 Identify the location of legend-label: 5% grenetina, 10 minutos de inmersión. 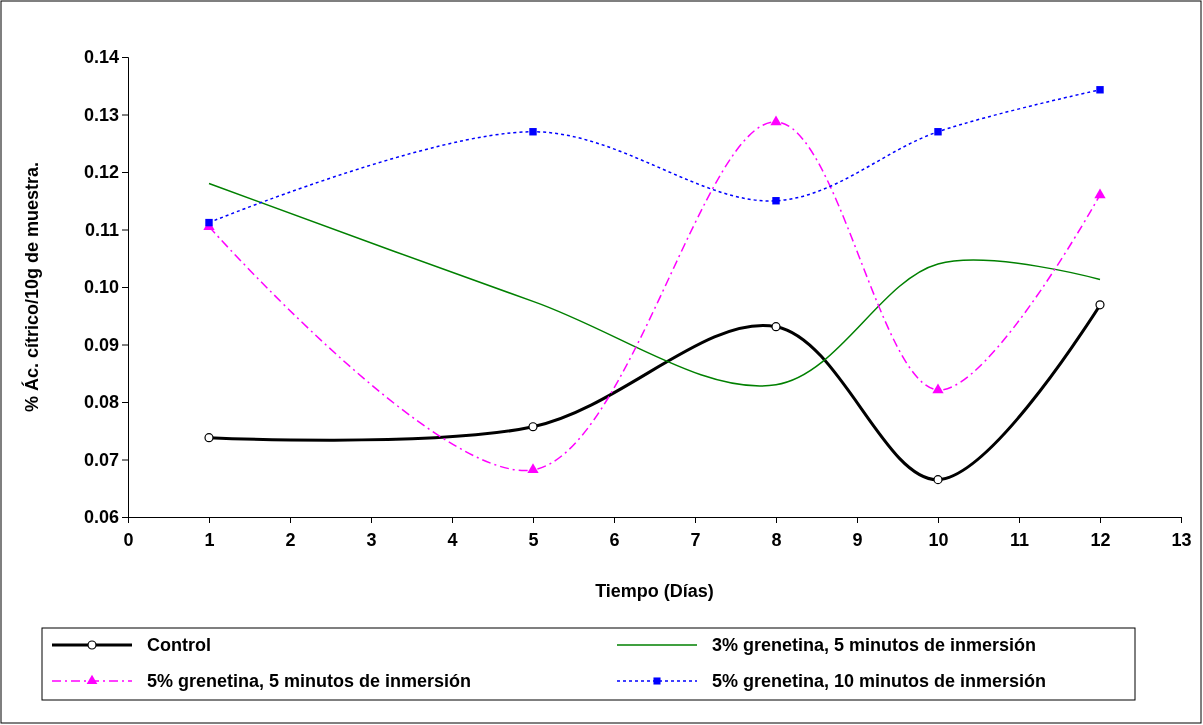
(879, 681).